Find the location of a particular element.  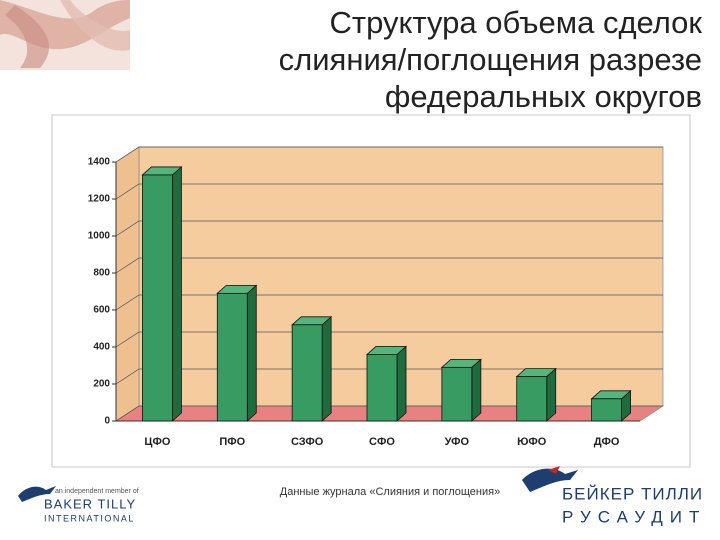

x-tick-label: УФО is located at coordinates (457, 442).